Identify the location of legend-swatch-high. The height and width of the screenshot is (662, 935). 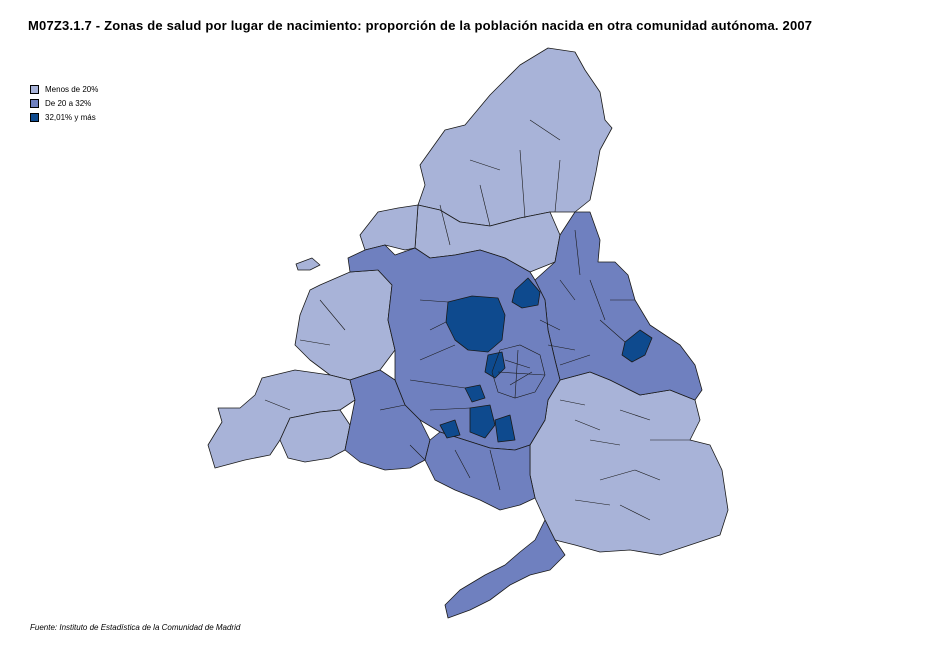
(34, 117).